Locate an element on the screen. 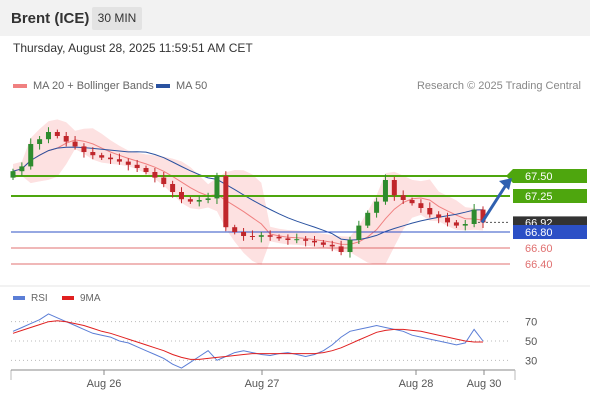 This screenshot has height=400, width=590. ma20-label: MA 20 + Bollinger Bands is located at coordinates (93, 86).